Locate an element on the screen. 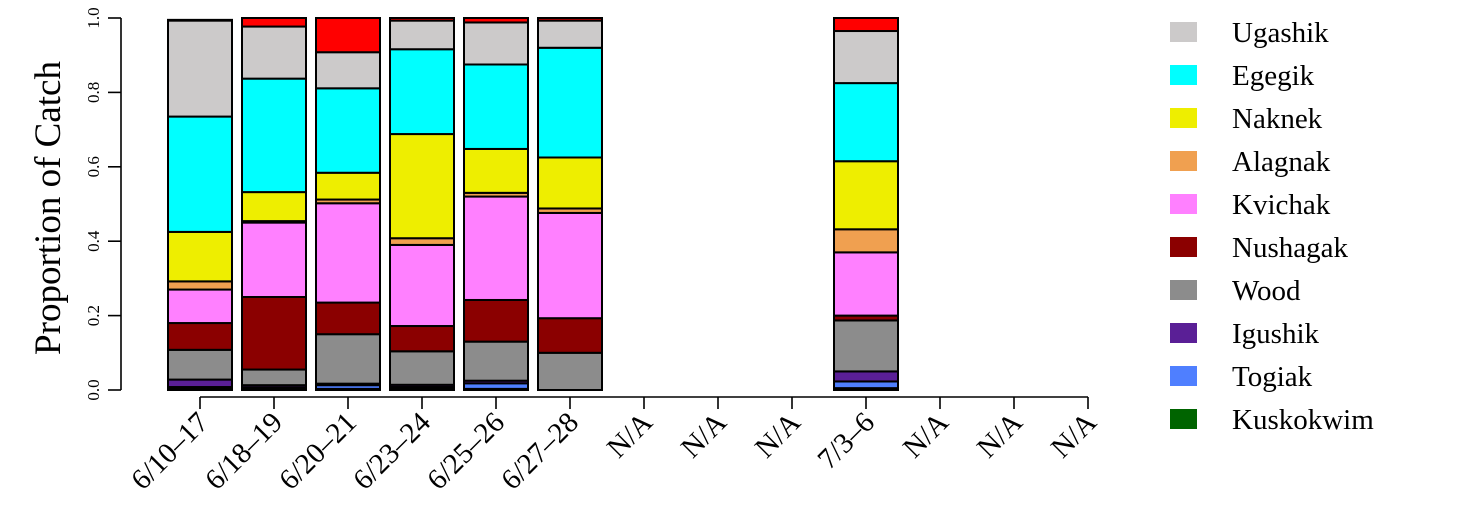 The image size is (1475, 519). legend-label: Togiak is located at coordinates (1272, 377).